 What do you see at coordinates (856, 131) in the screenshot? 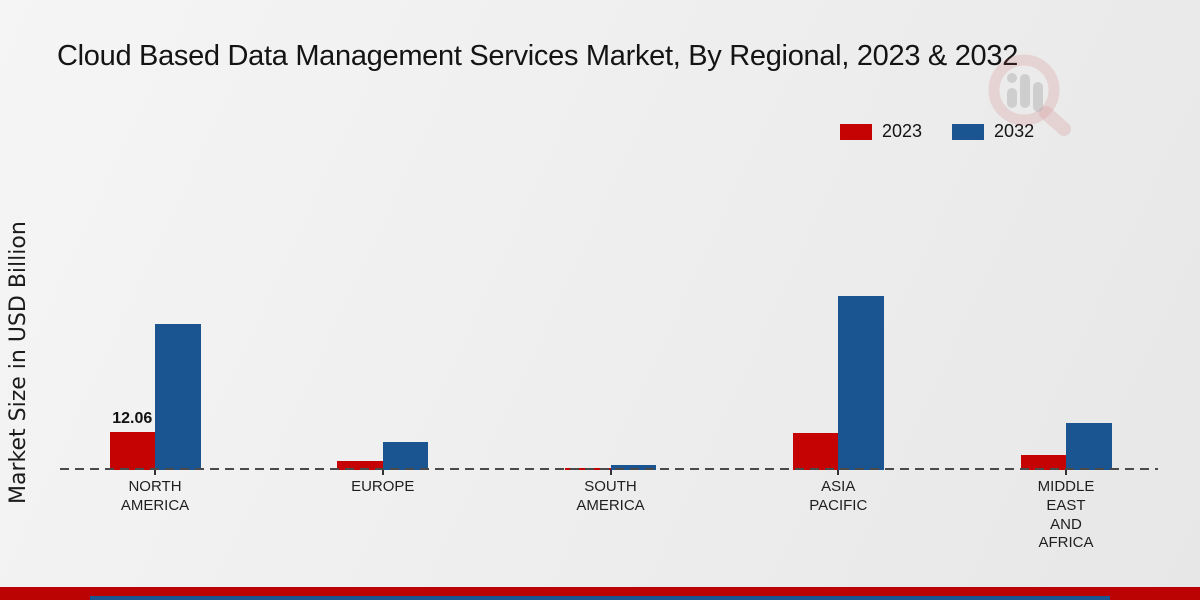
I see `legend-swatch-2023` at bounding box center [856, 131].